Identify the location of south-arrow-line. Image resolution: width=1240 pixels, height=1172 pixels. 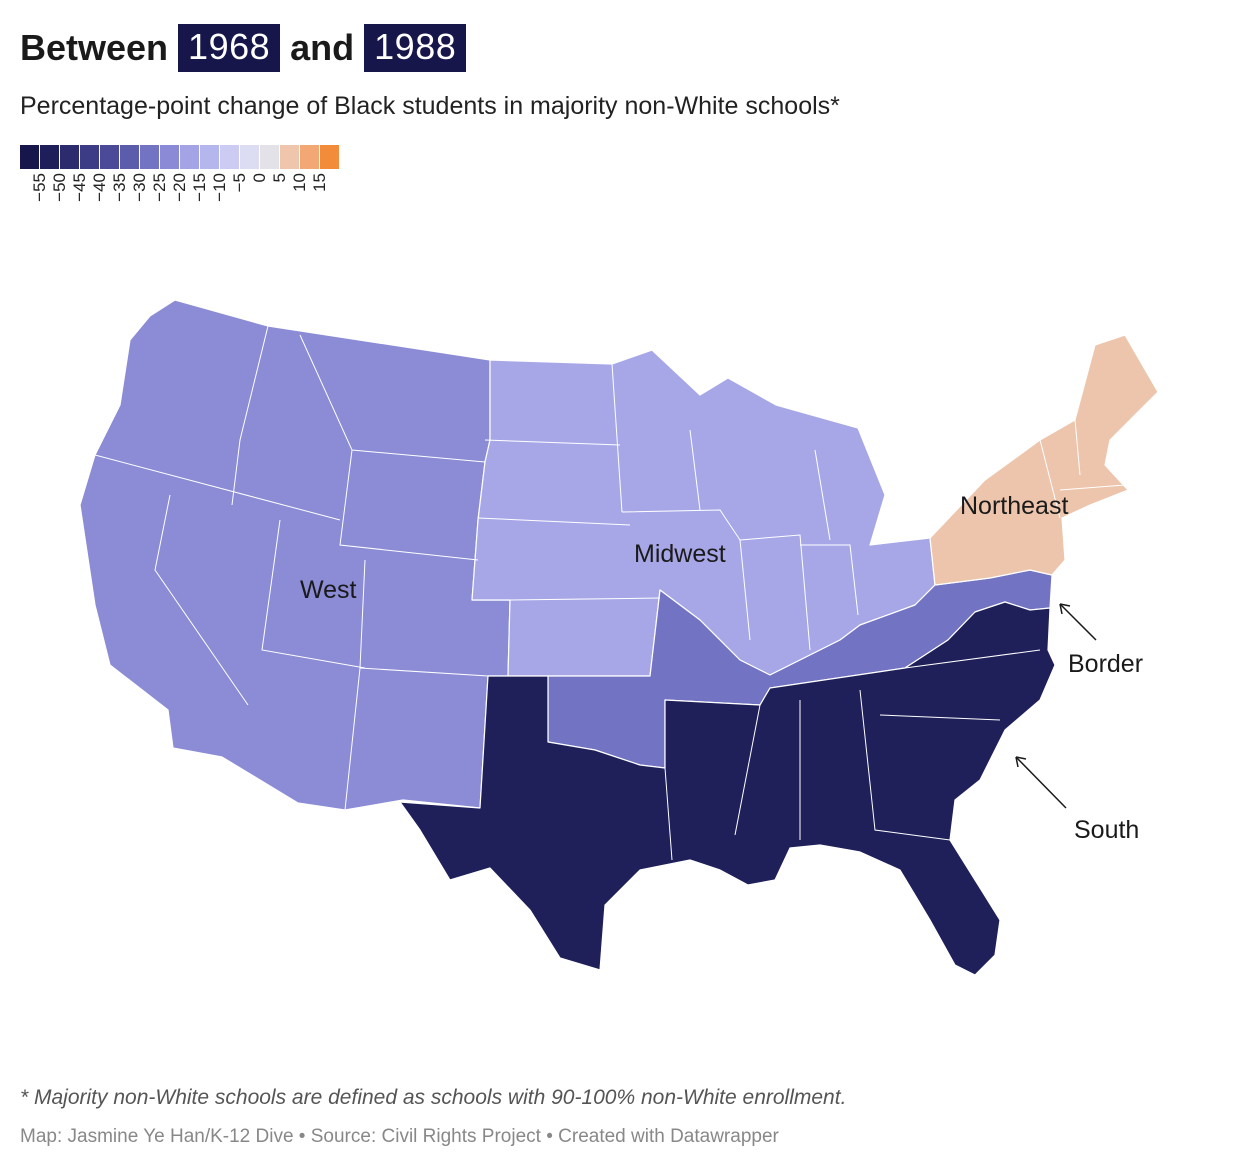
(1041, 782).